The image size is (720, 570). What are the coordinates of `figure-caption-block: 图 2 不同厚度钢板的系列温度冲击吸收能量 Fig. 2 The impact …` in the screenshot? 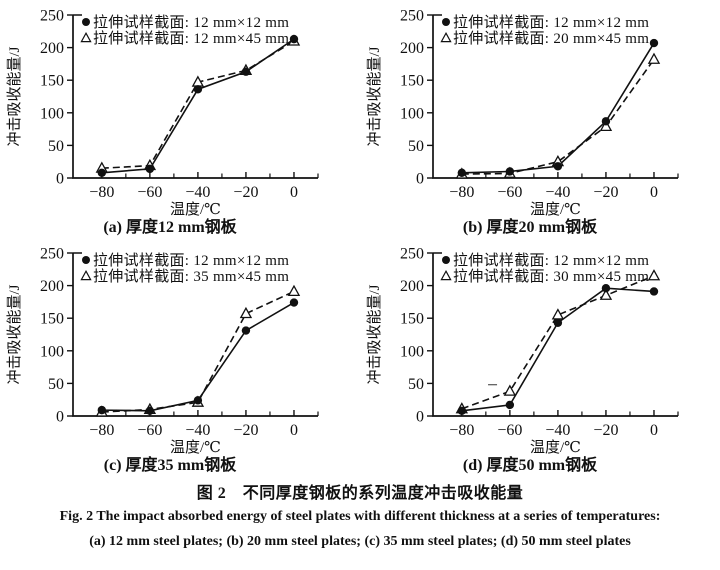 It's located at (360, 518).